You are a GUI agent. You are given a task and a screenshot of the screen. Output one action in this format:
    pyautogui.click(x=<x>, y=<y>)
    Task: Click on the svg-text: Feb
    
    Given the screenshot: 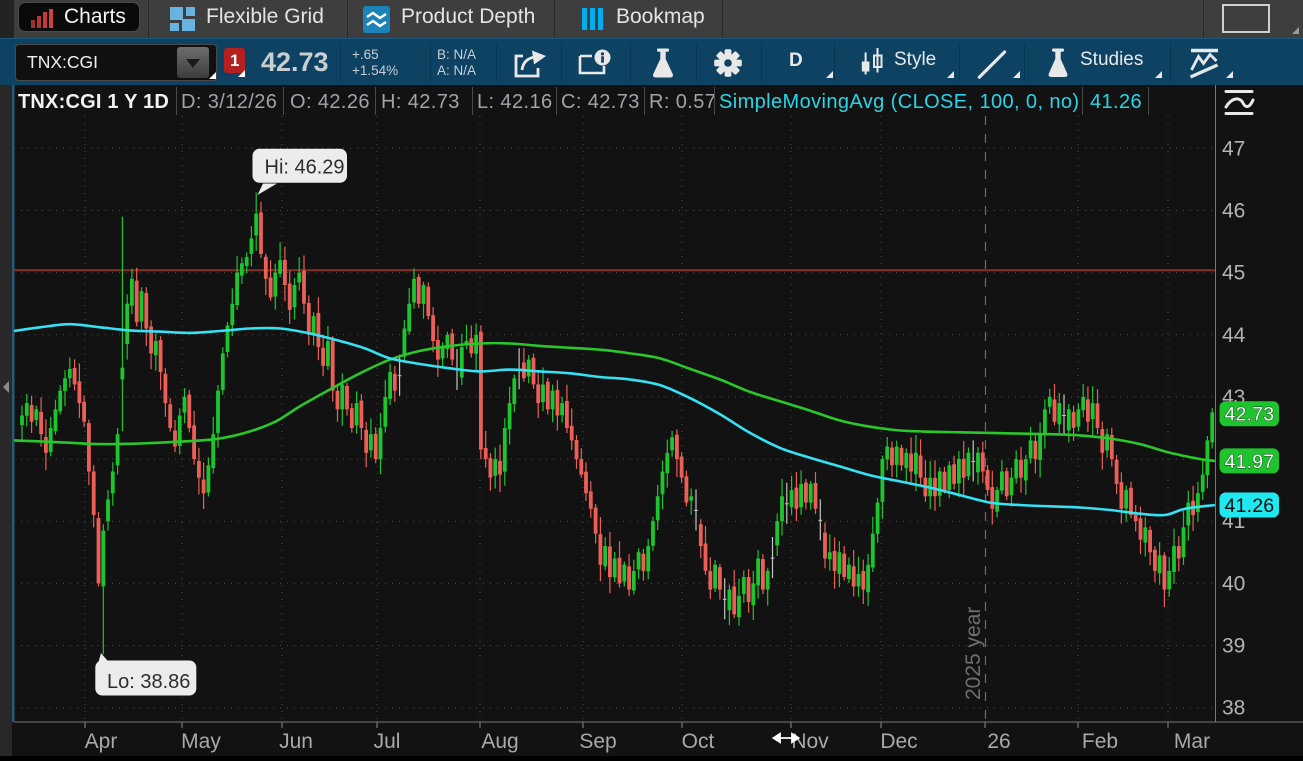 What is the action you would take?
    pyautogui.click(x=1100, y=741)
    